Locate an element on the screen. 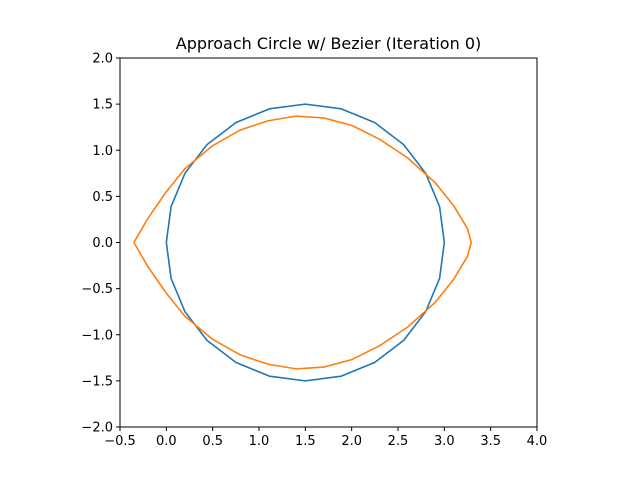 The width and height of the screenshot is (640, 480). x-tick-label: 2.5 is located at coordinates (398, 441).